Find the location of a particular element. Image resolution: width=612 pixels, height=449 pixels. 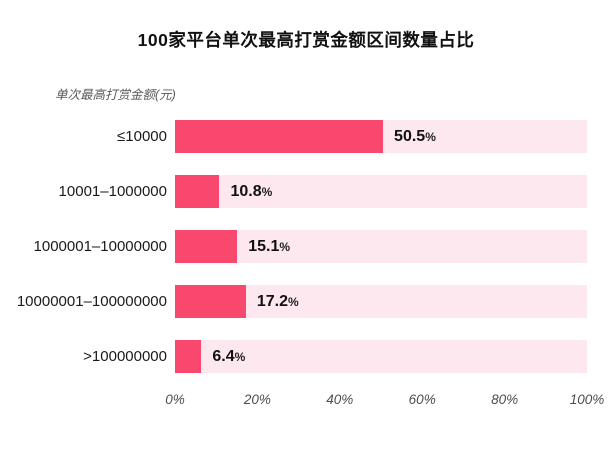

x-axis: 0% 20% 40% 60% 80% 100% is located at coordinates (302, 399).